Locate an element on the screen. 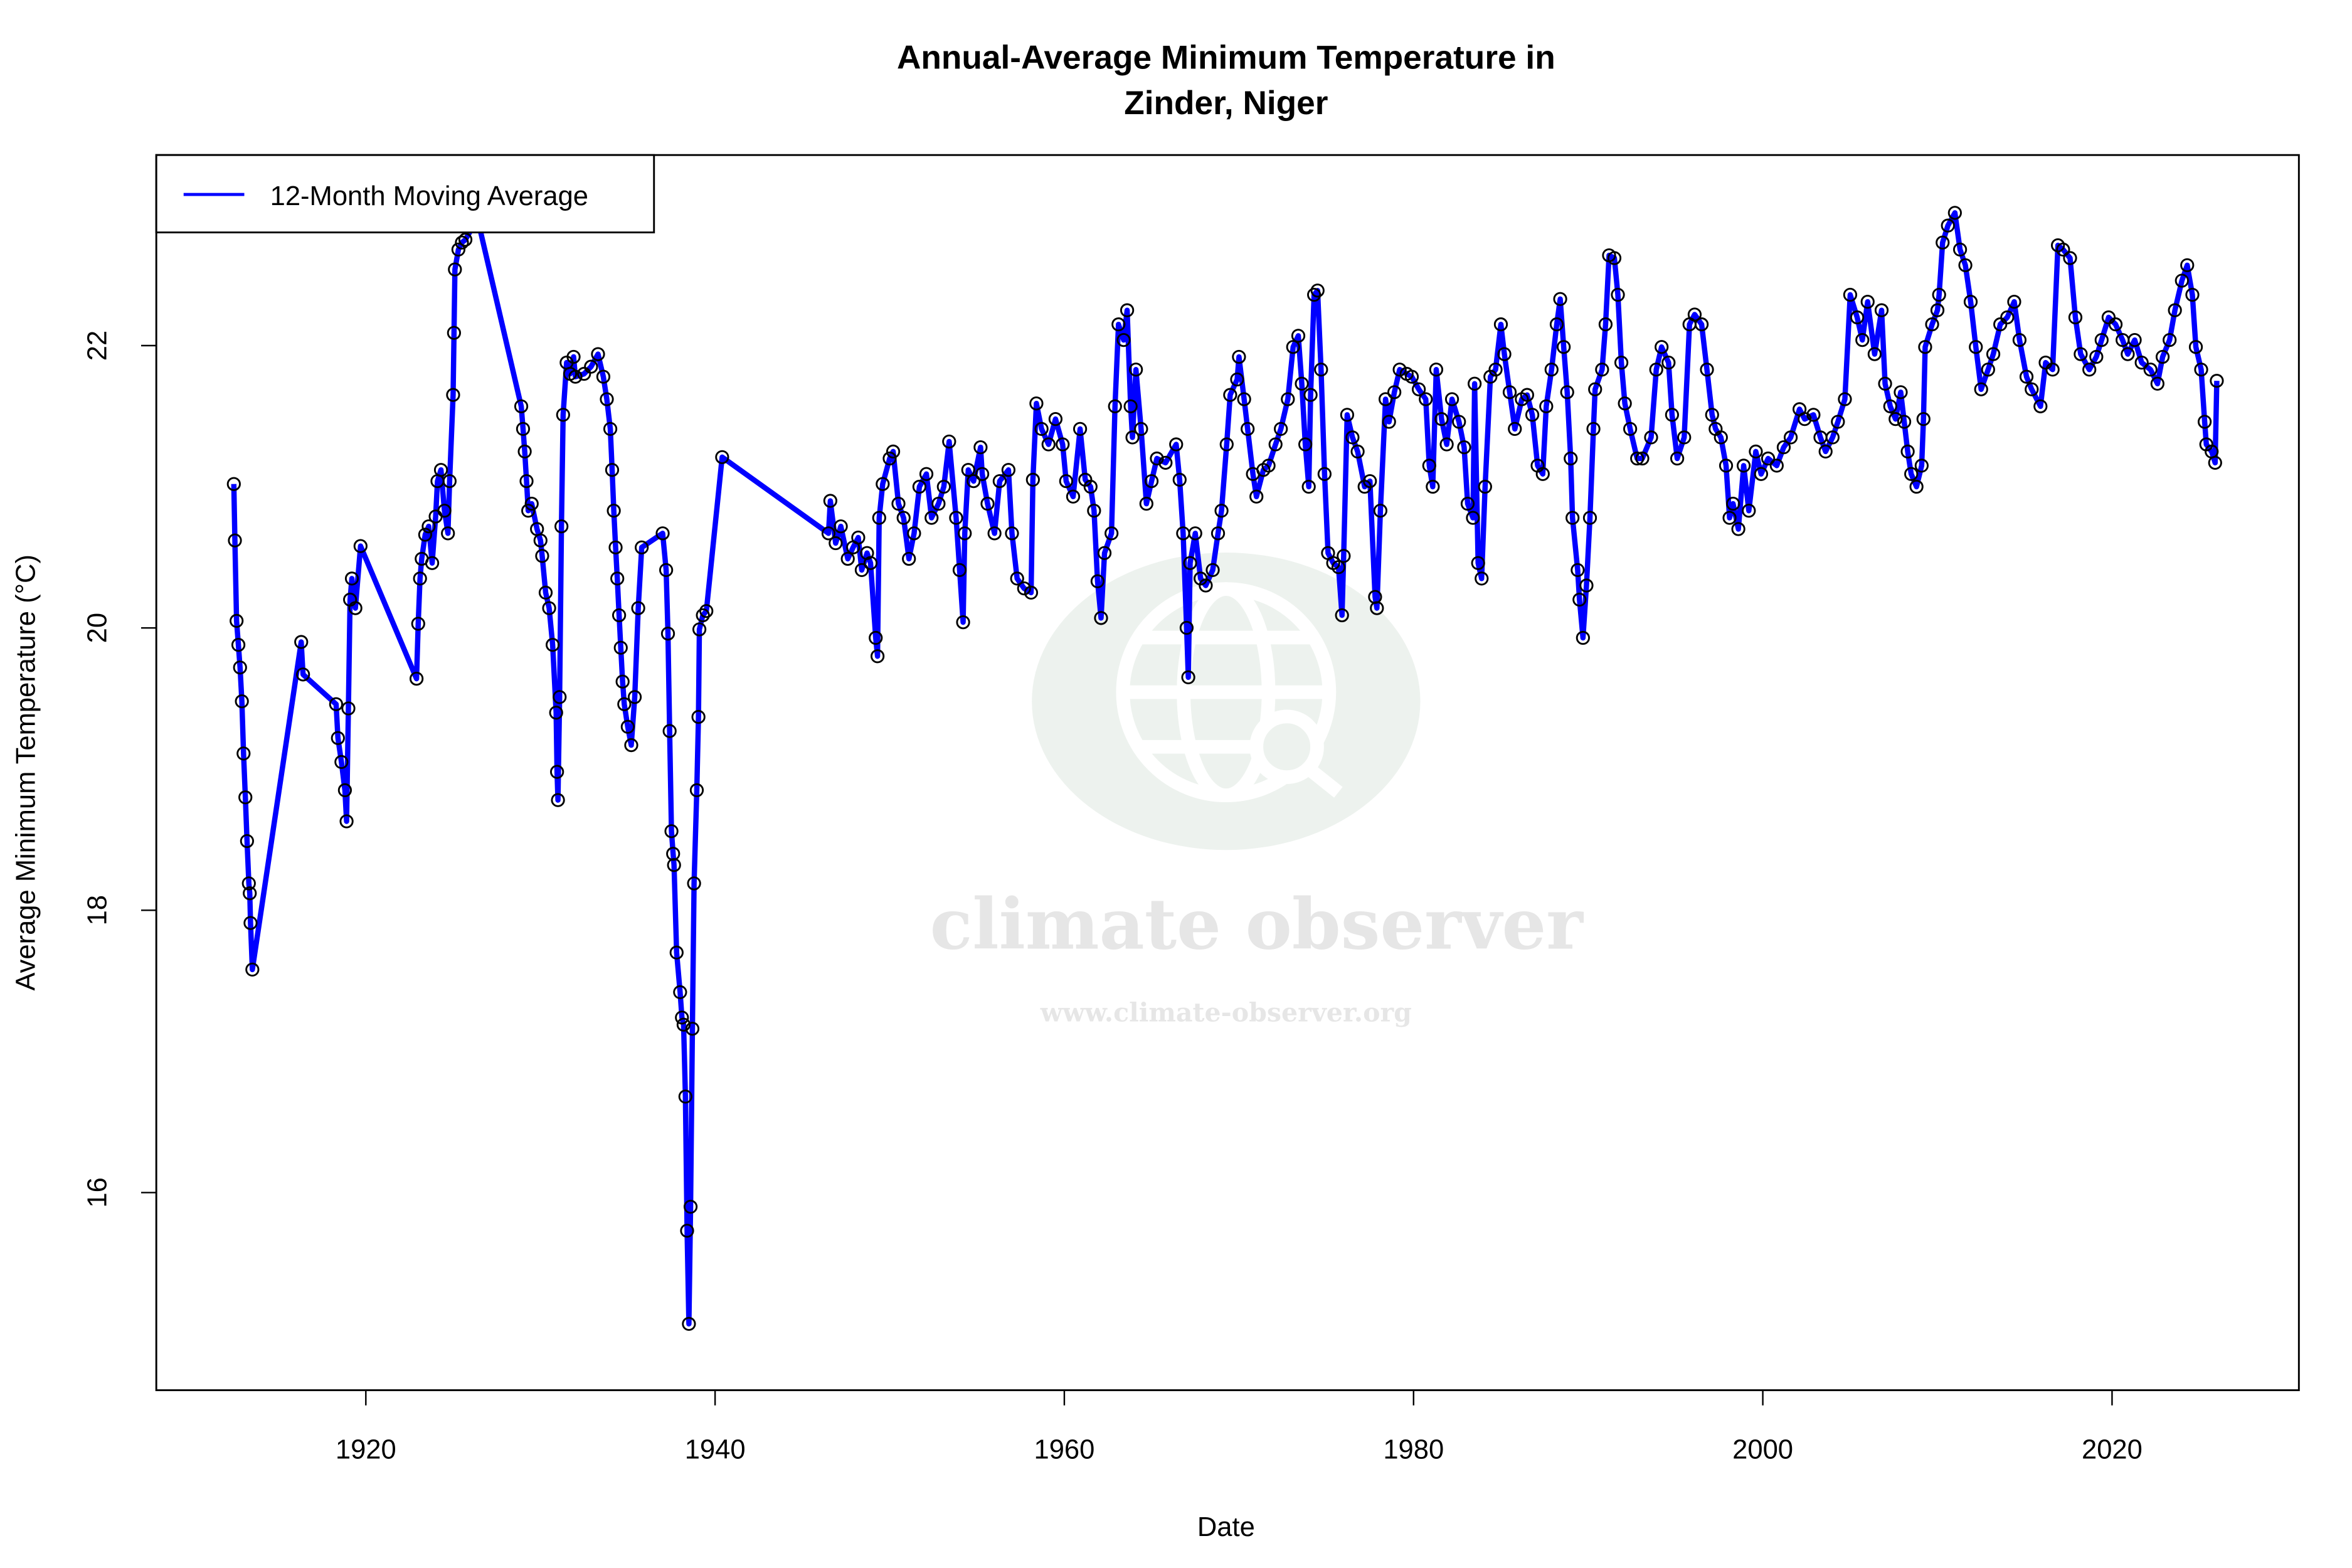  legend-entry: 12-Month Moving Average is located at coordinates (429, 196).